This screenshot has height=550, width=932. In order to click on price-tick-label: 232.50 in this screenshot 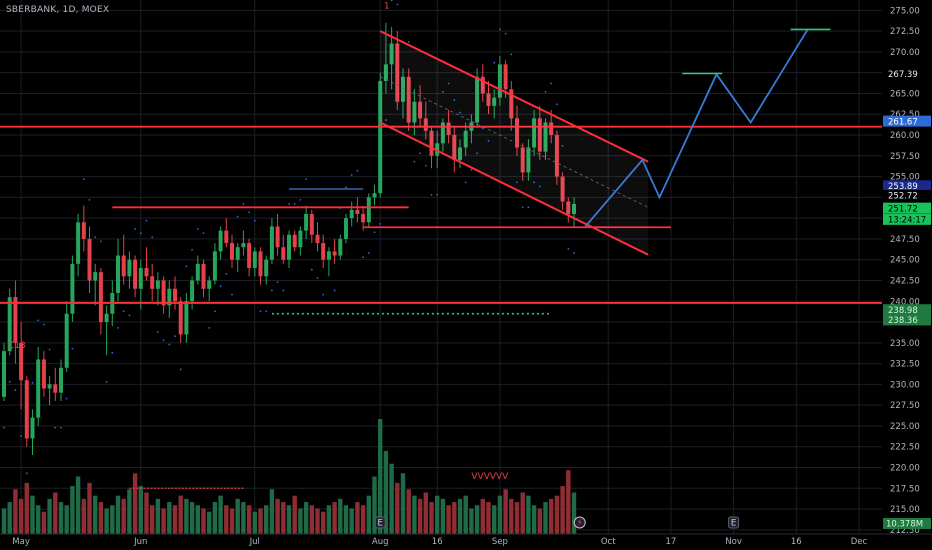, I will do `click(905, 365)`.